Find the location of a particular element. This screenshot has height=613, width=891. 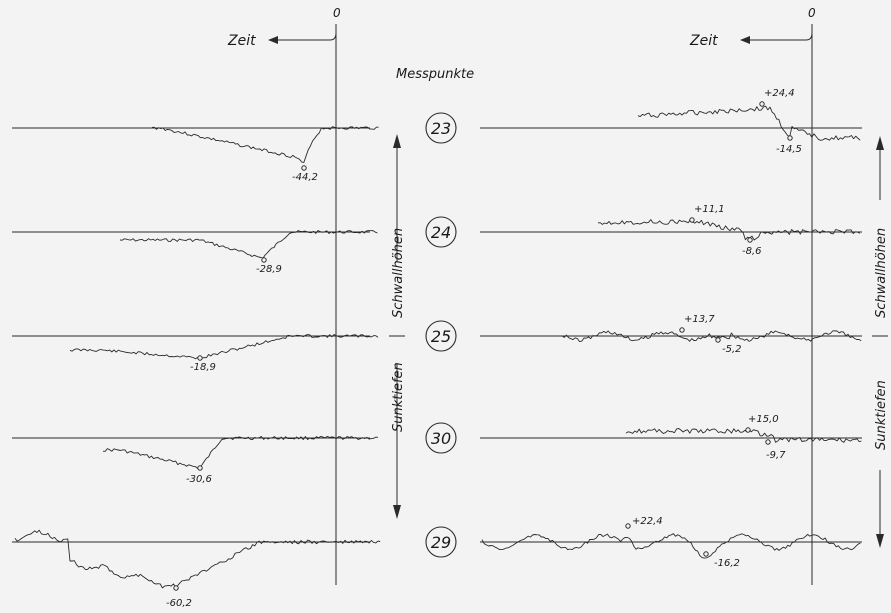

mp-29-circle is located at coordinates (441, 542).